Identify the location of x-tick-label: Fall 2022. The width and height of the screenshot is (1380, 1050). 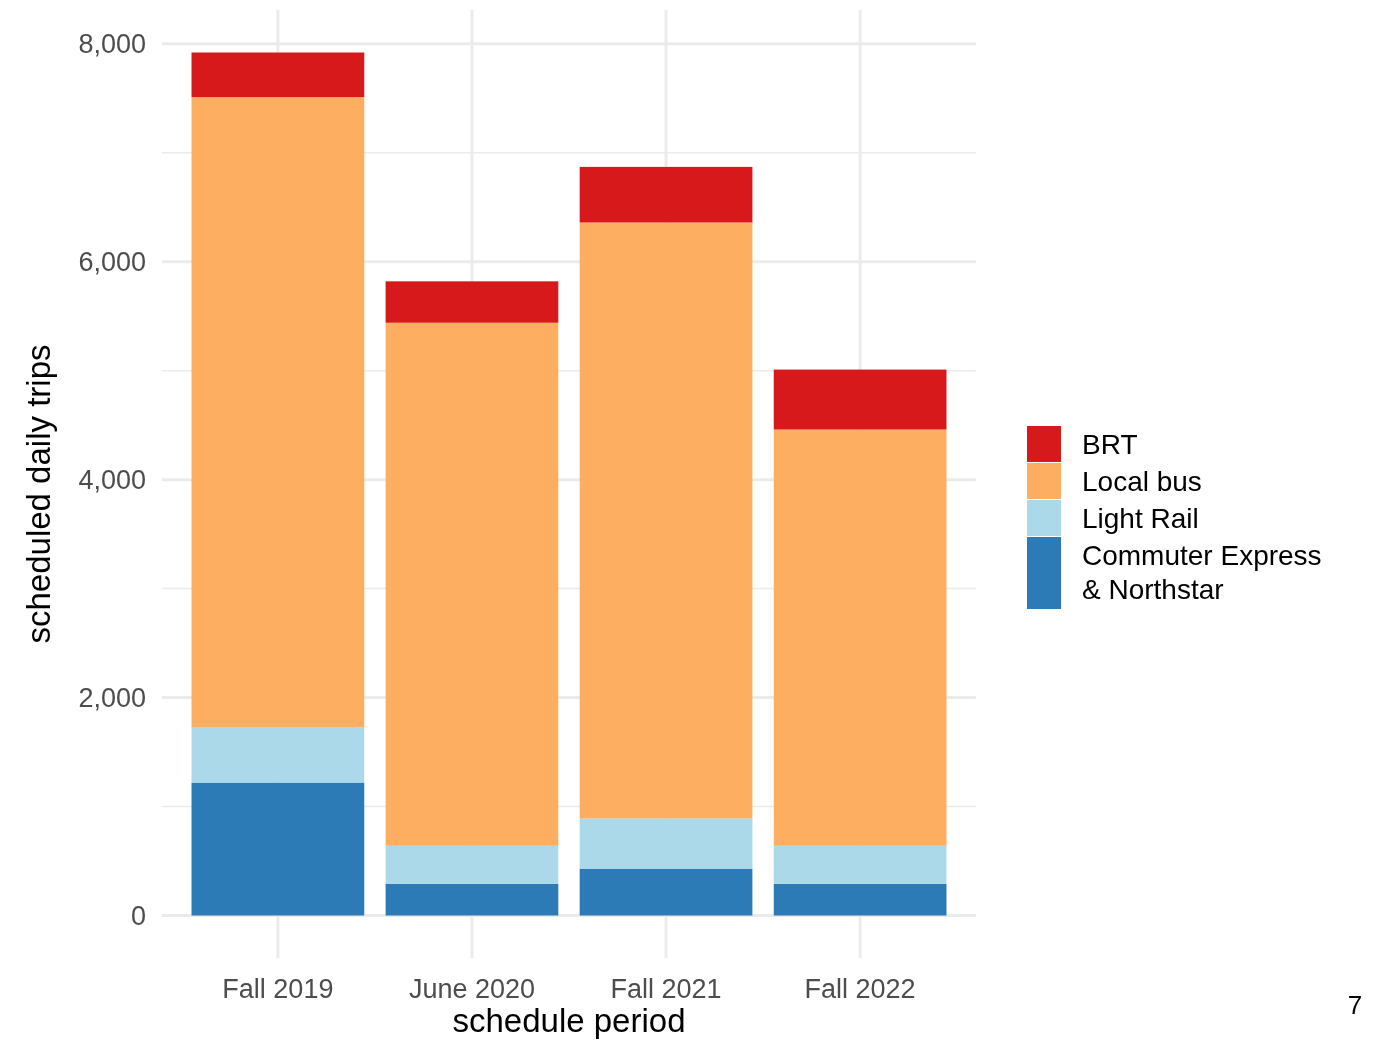
(860, 989).